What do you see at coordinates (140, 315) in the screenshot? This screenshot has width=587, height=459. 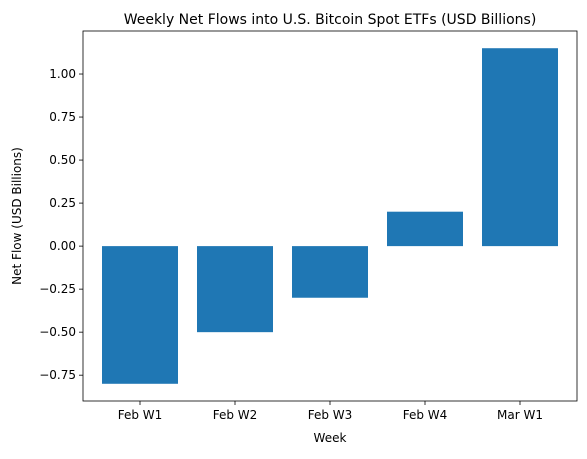 I see `bar-feb-w1` at bounding box center [140, 315].